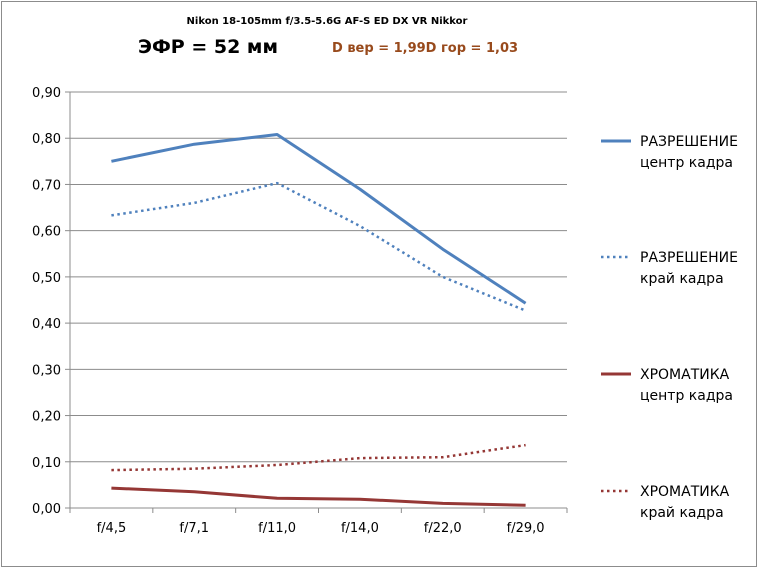 This screenshot has width=760, height=570. Describe the element at coordinates (46, 463) in the screenshot. I see `y-tick-label: 0,10` at that location.